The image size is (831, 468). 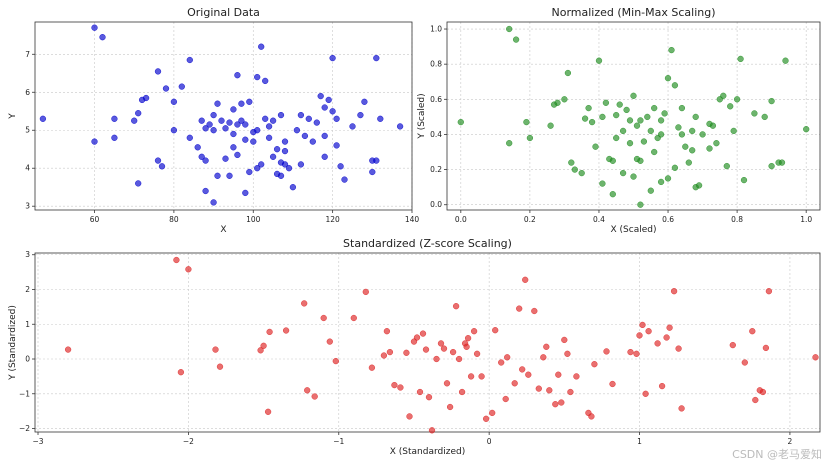 What do you see at coordinates (13, 343) in the screenshot?
I see `y-axis-label: Y (Standardized)` at bounding box center [13, 343].